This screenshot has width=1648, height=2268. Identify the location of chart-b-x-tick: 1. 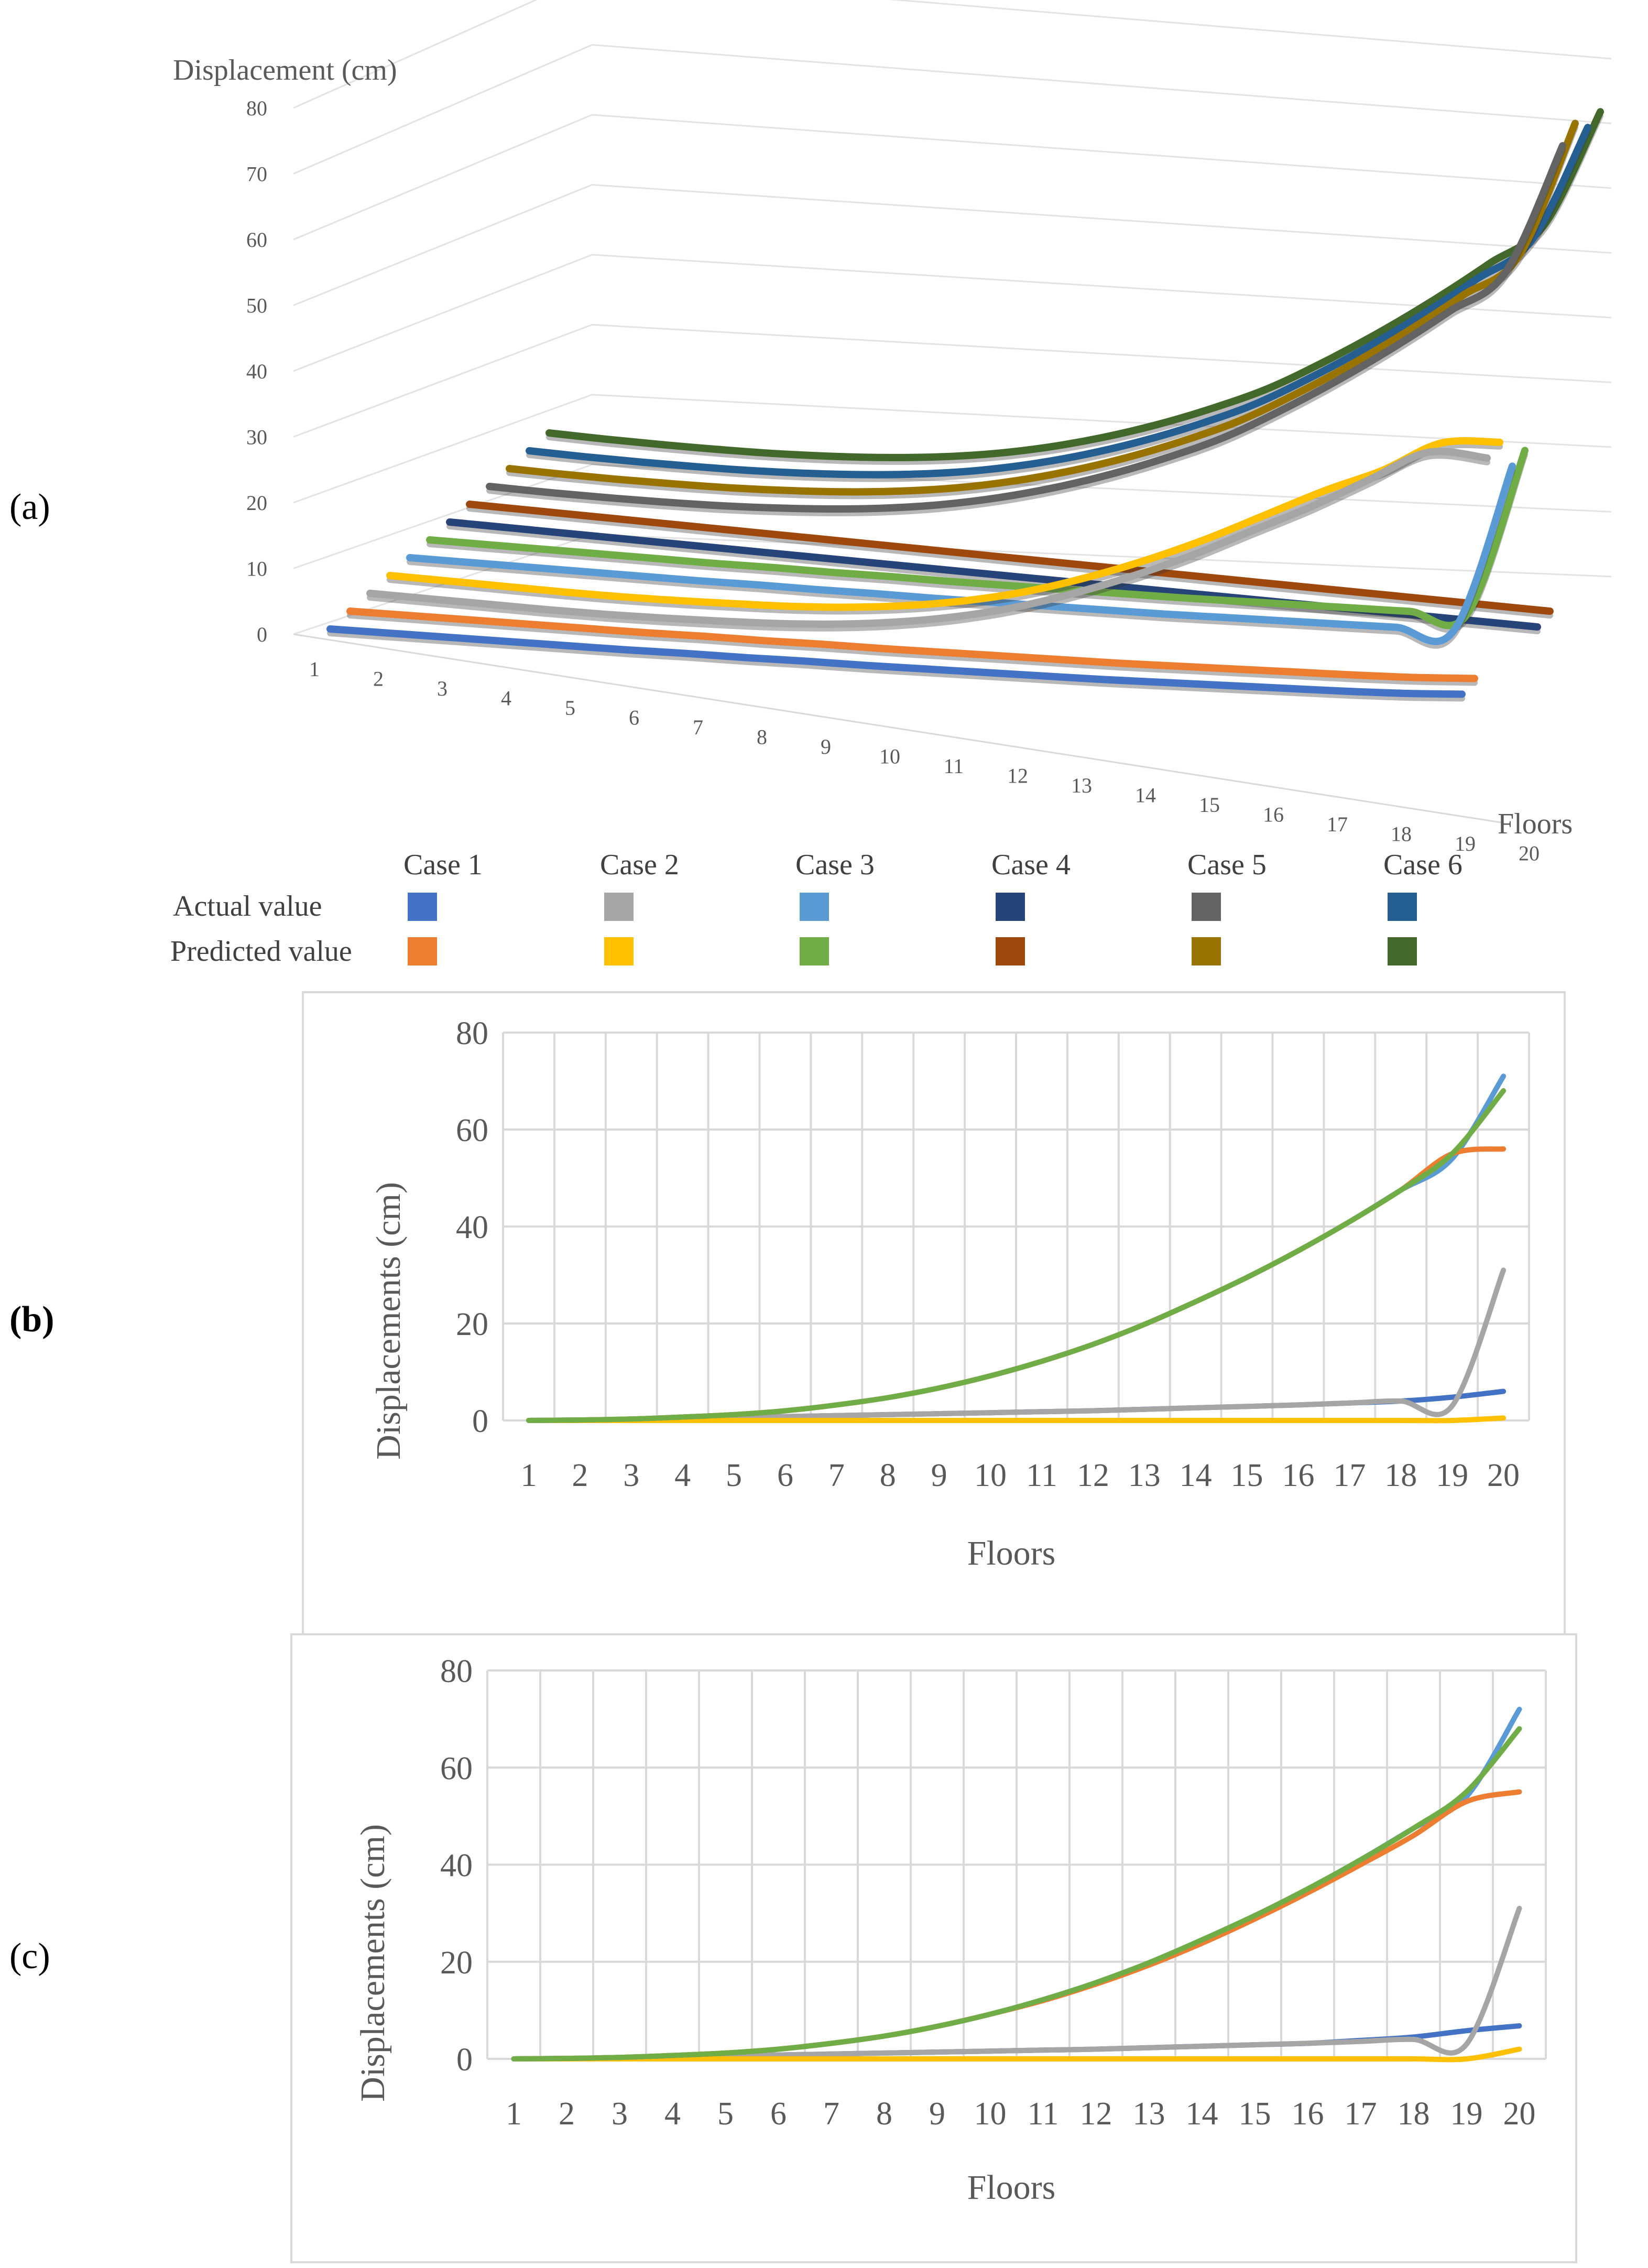
(528, 1475).